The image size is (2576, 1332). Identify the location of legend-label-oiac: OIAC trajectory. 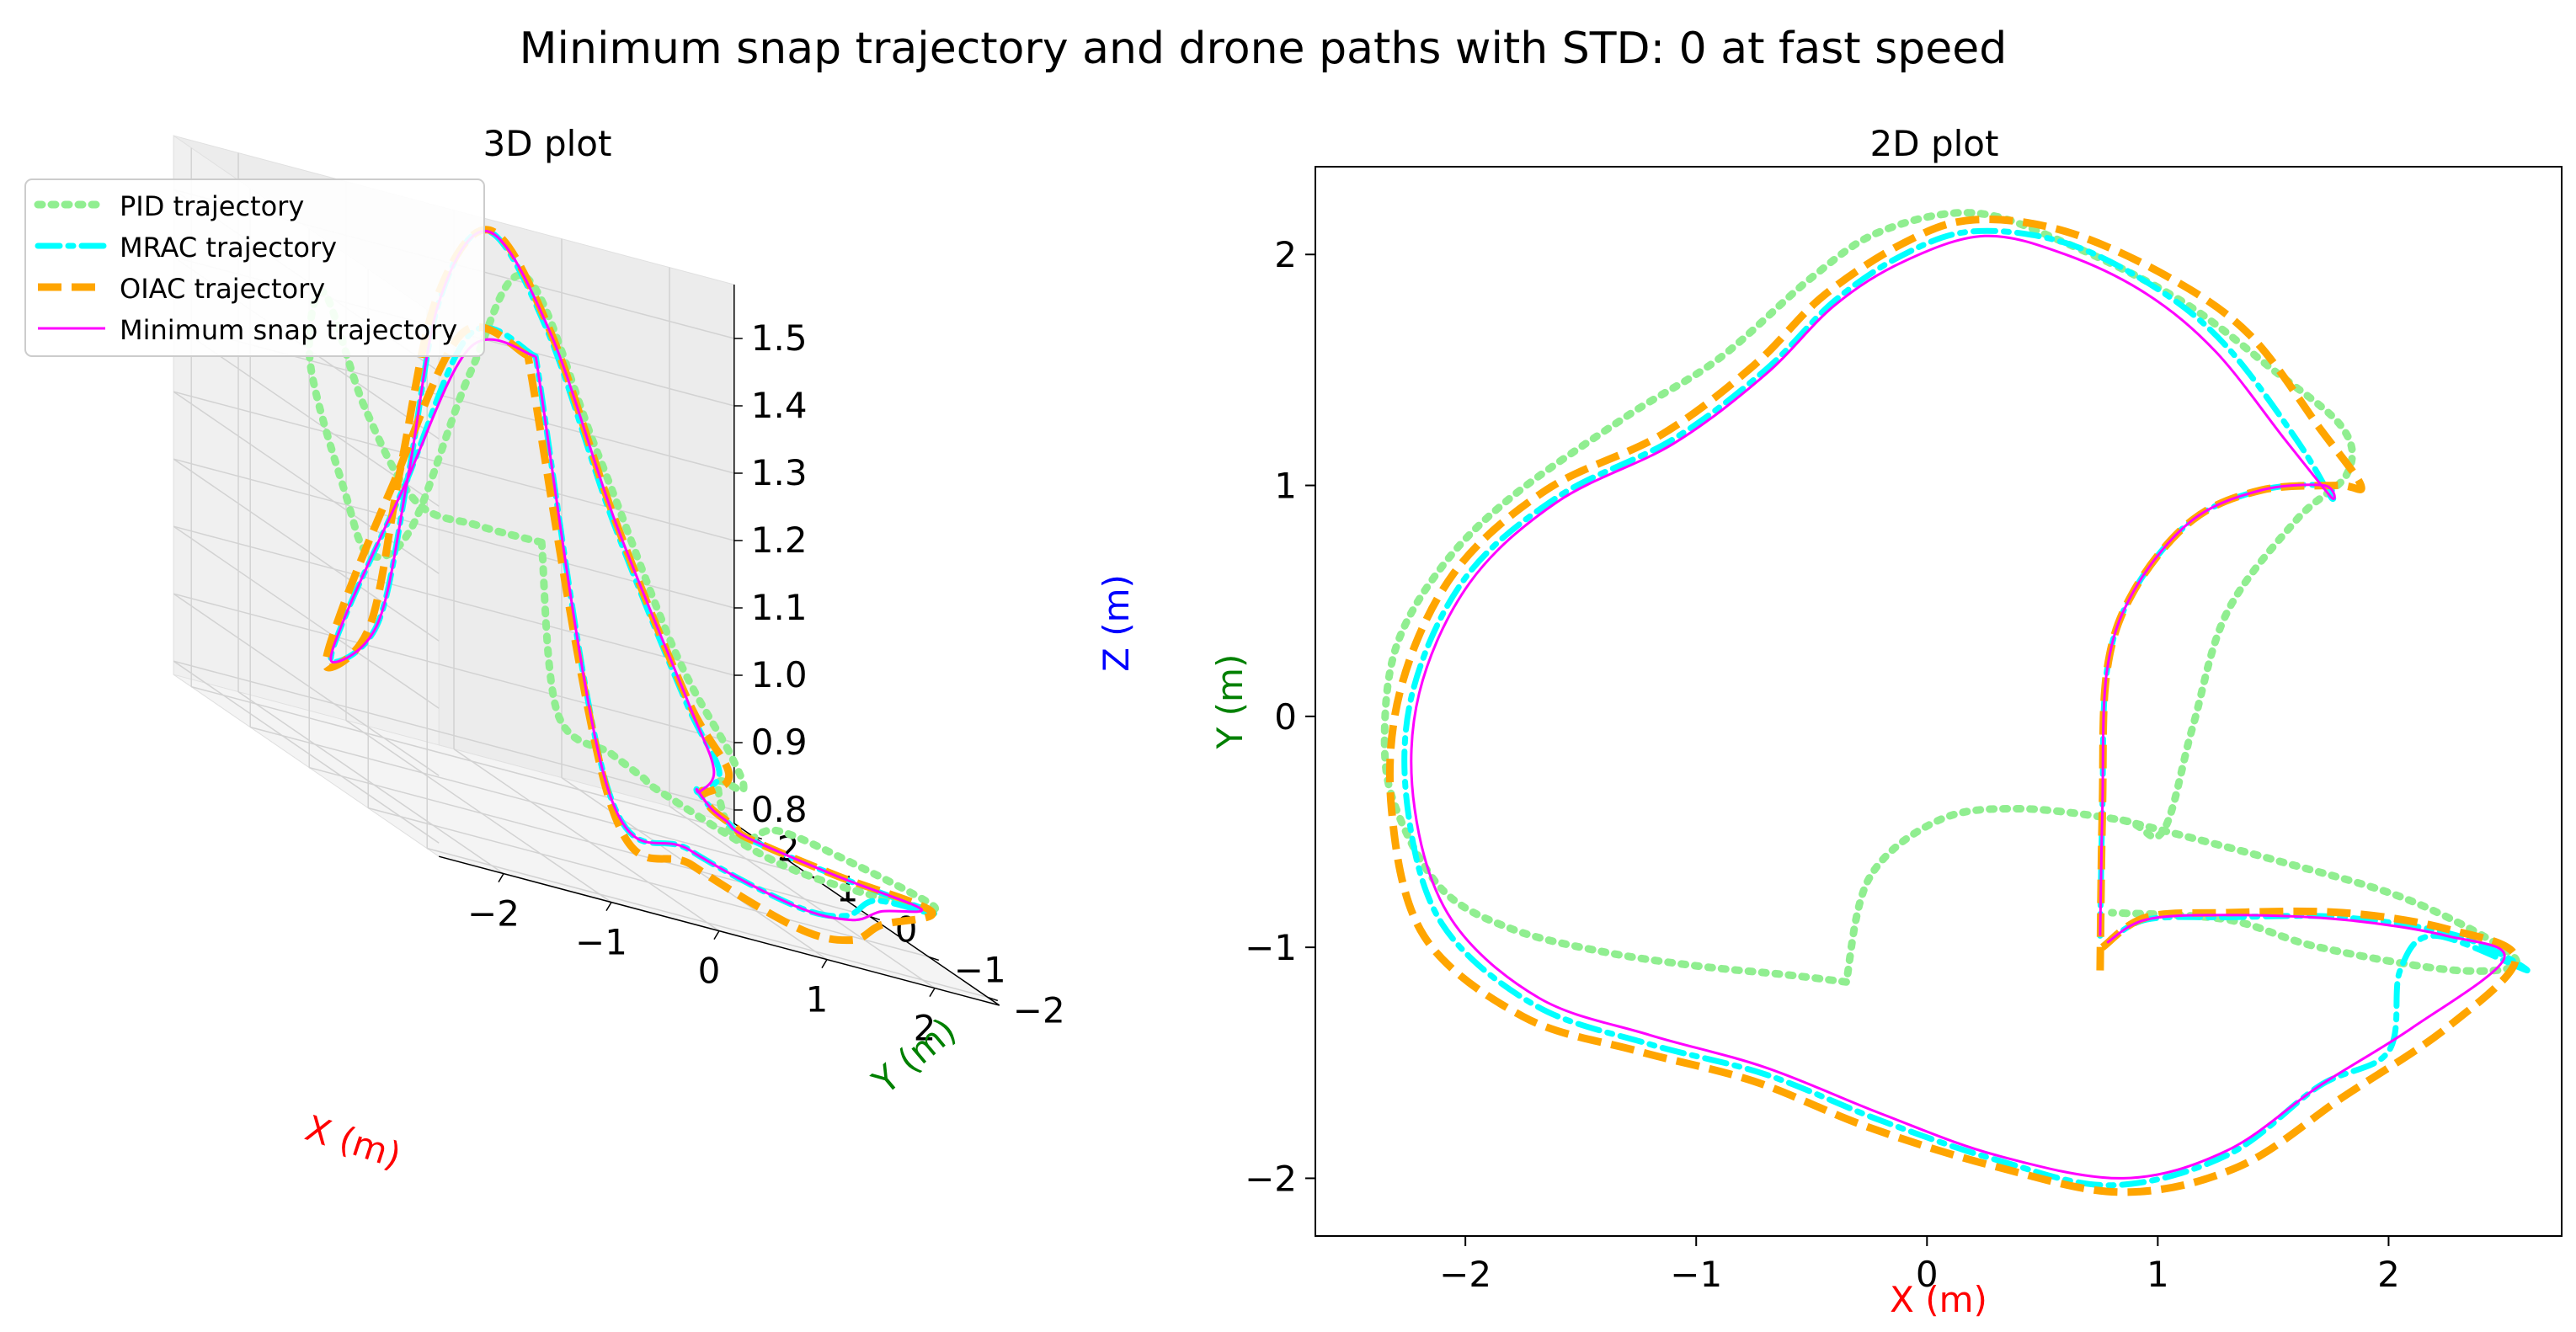
(222, 289).